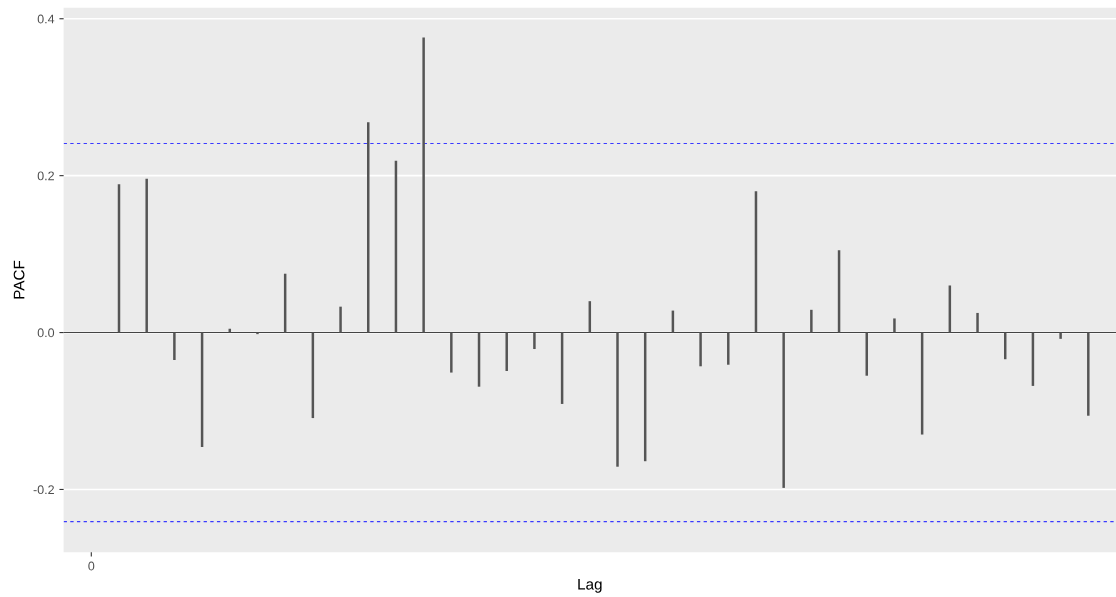 Image resolution: width=1116 pixels, height=597 pixels. Describe the element at coordinates (45, 176) in the screenshot. I see `y-tick-label: 0.2` at that location.